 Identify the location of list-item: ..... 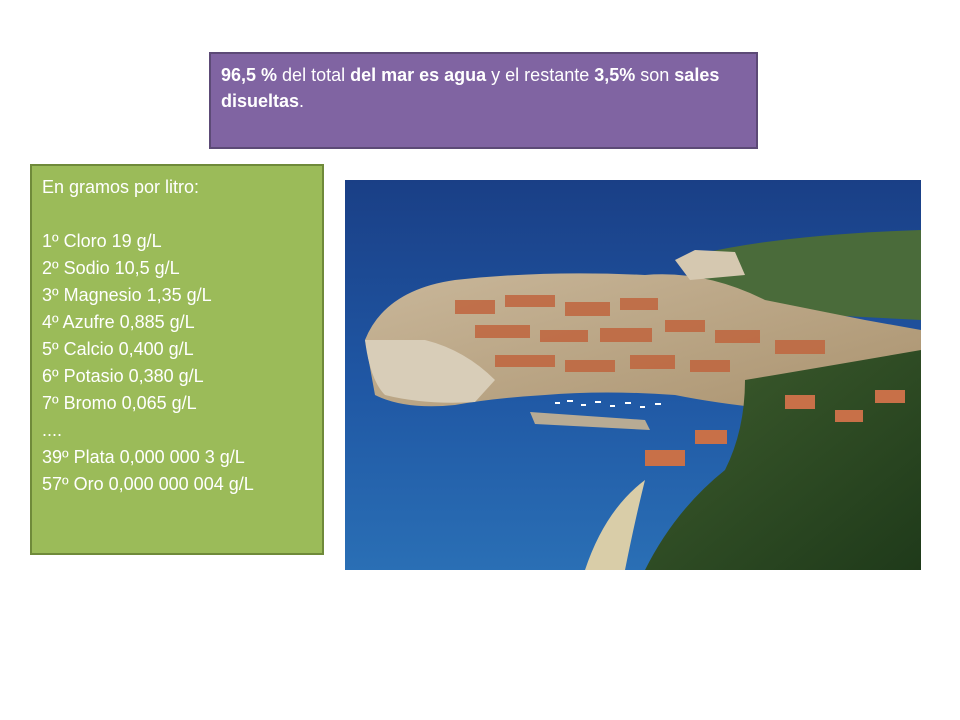
(52, 430).